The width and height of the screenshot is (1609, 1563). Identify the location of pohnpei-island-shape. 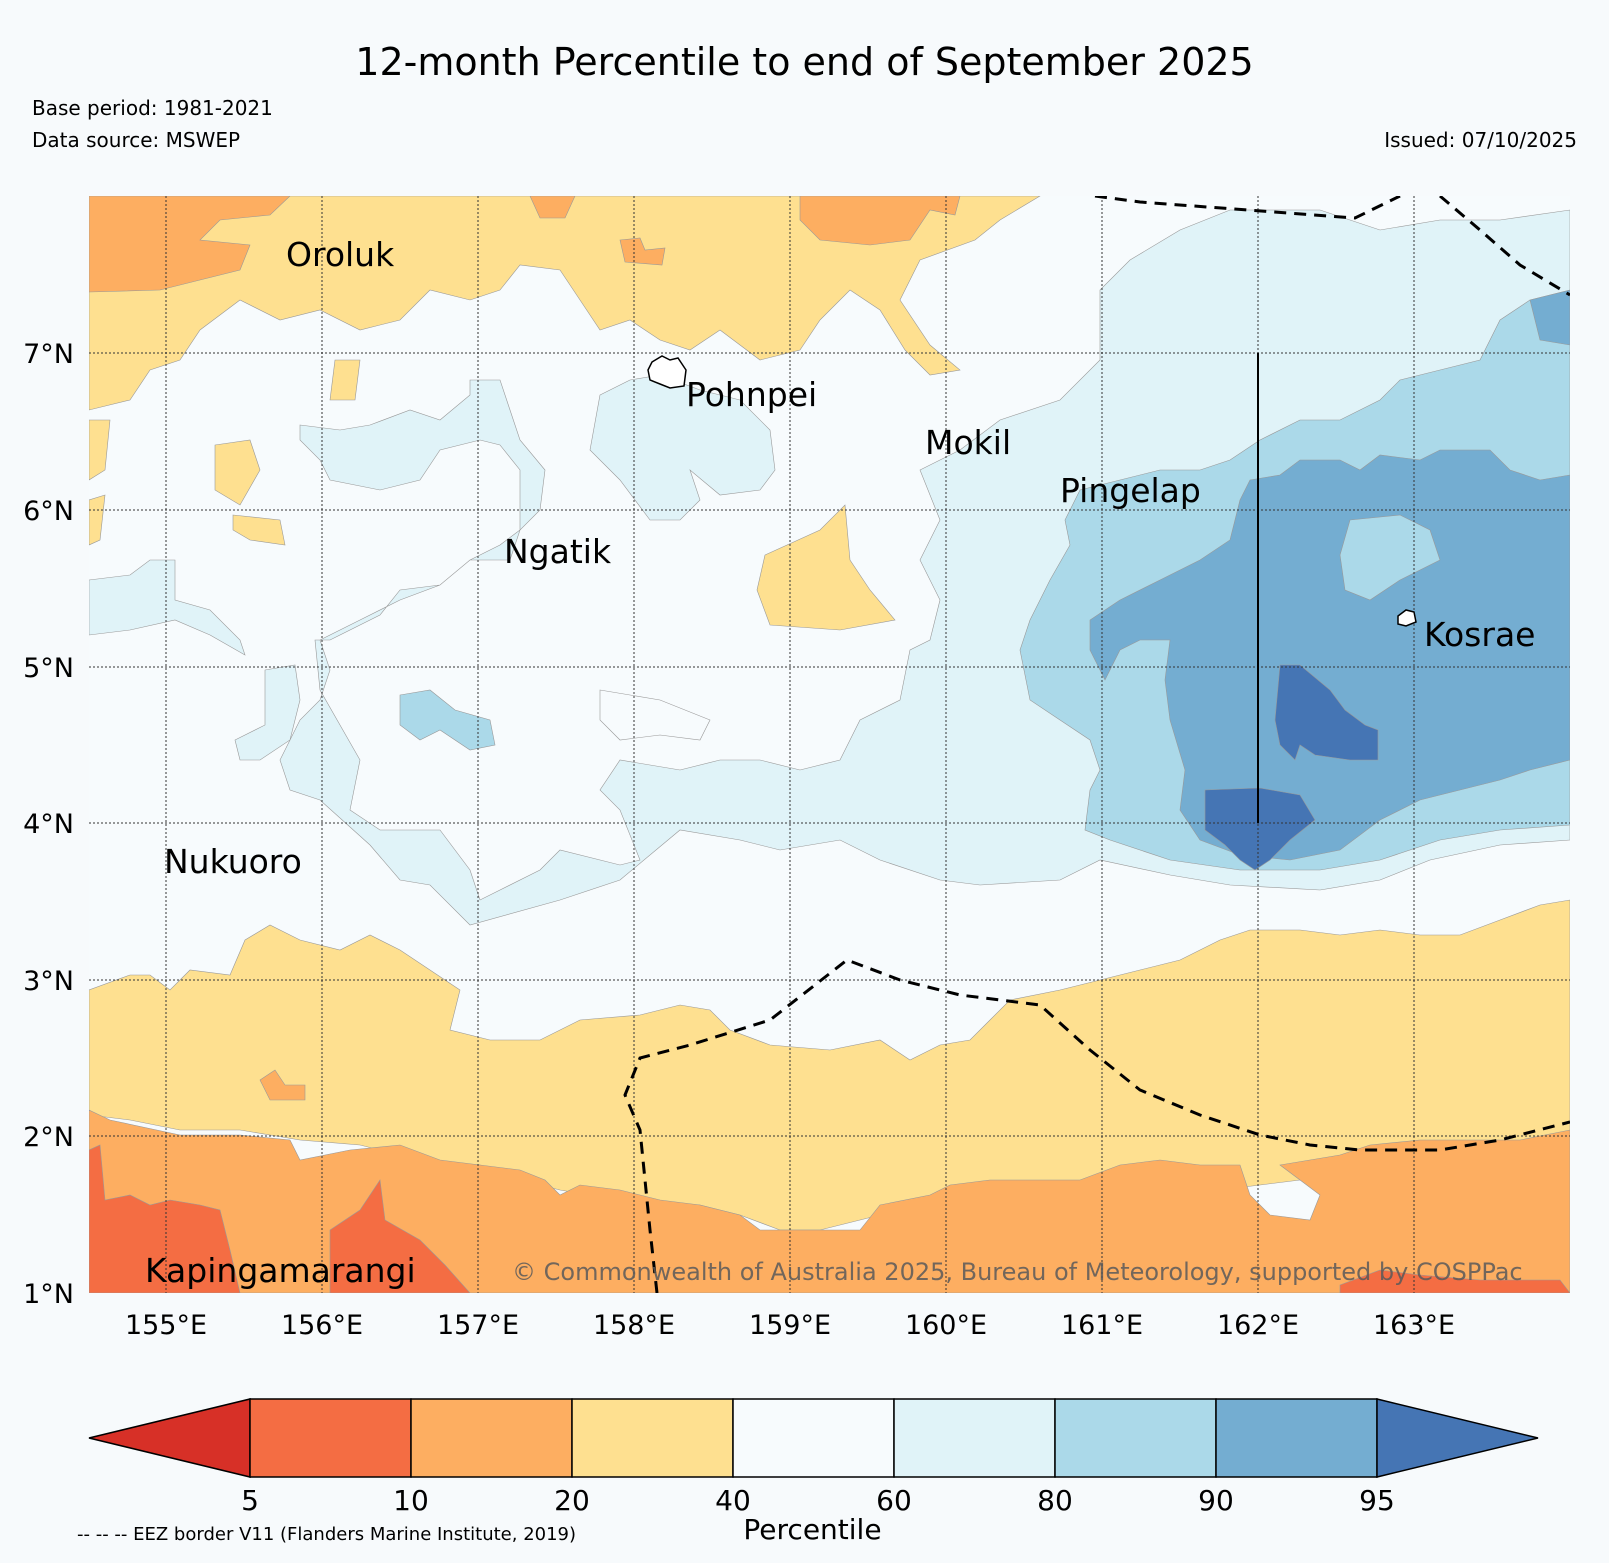
(667, 372).